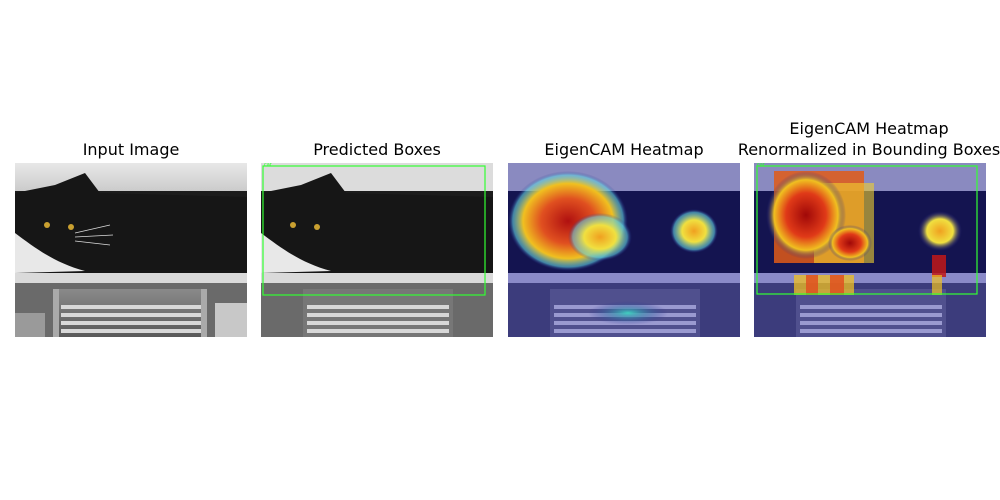 Image resolution: width=1000 pixels, height=500 pixels. I want to click on cat-photo-with-box: cat, so click(377, 250).